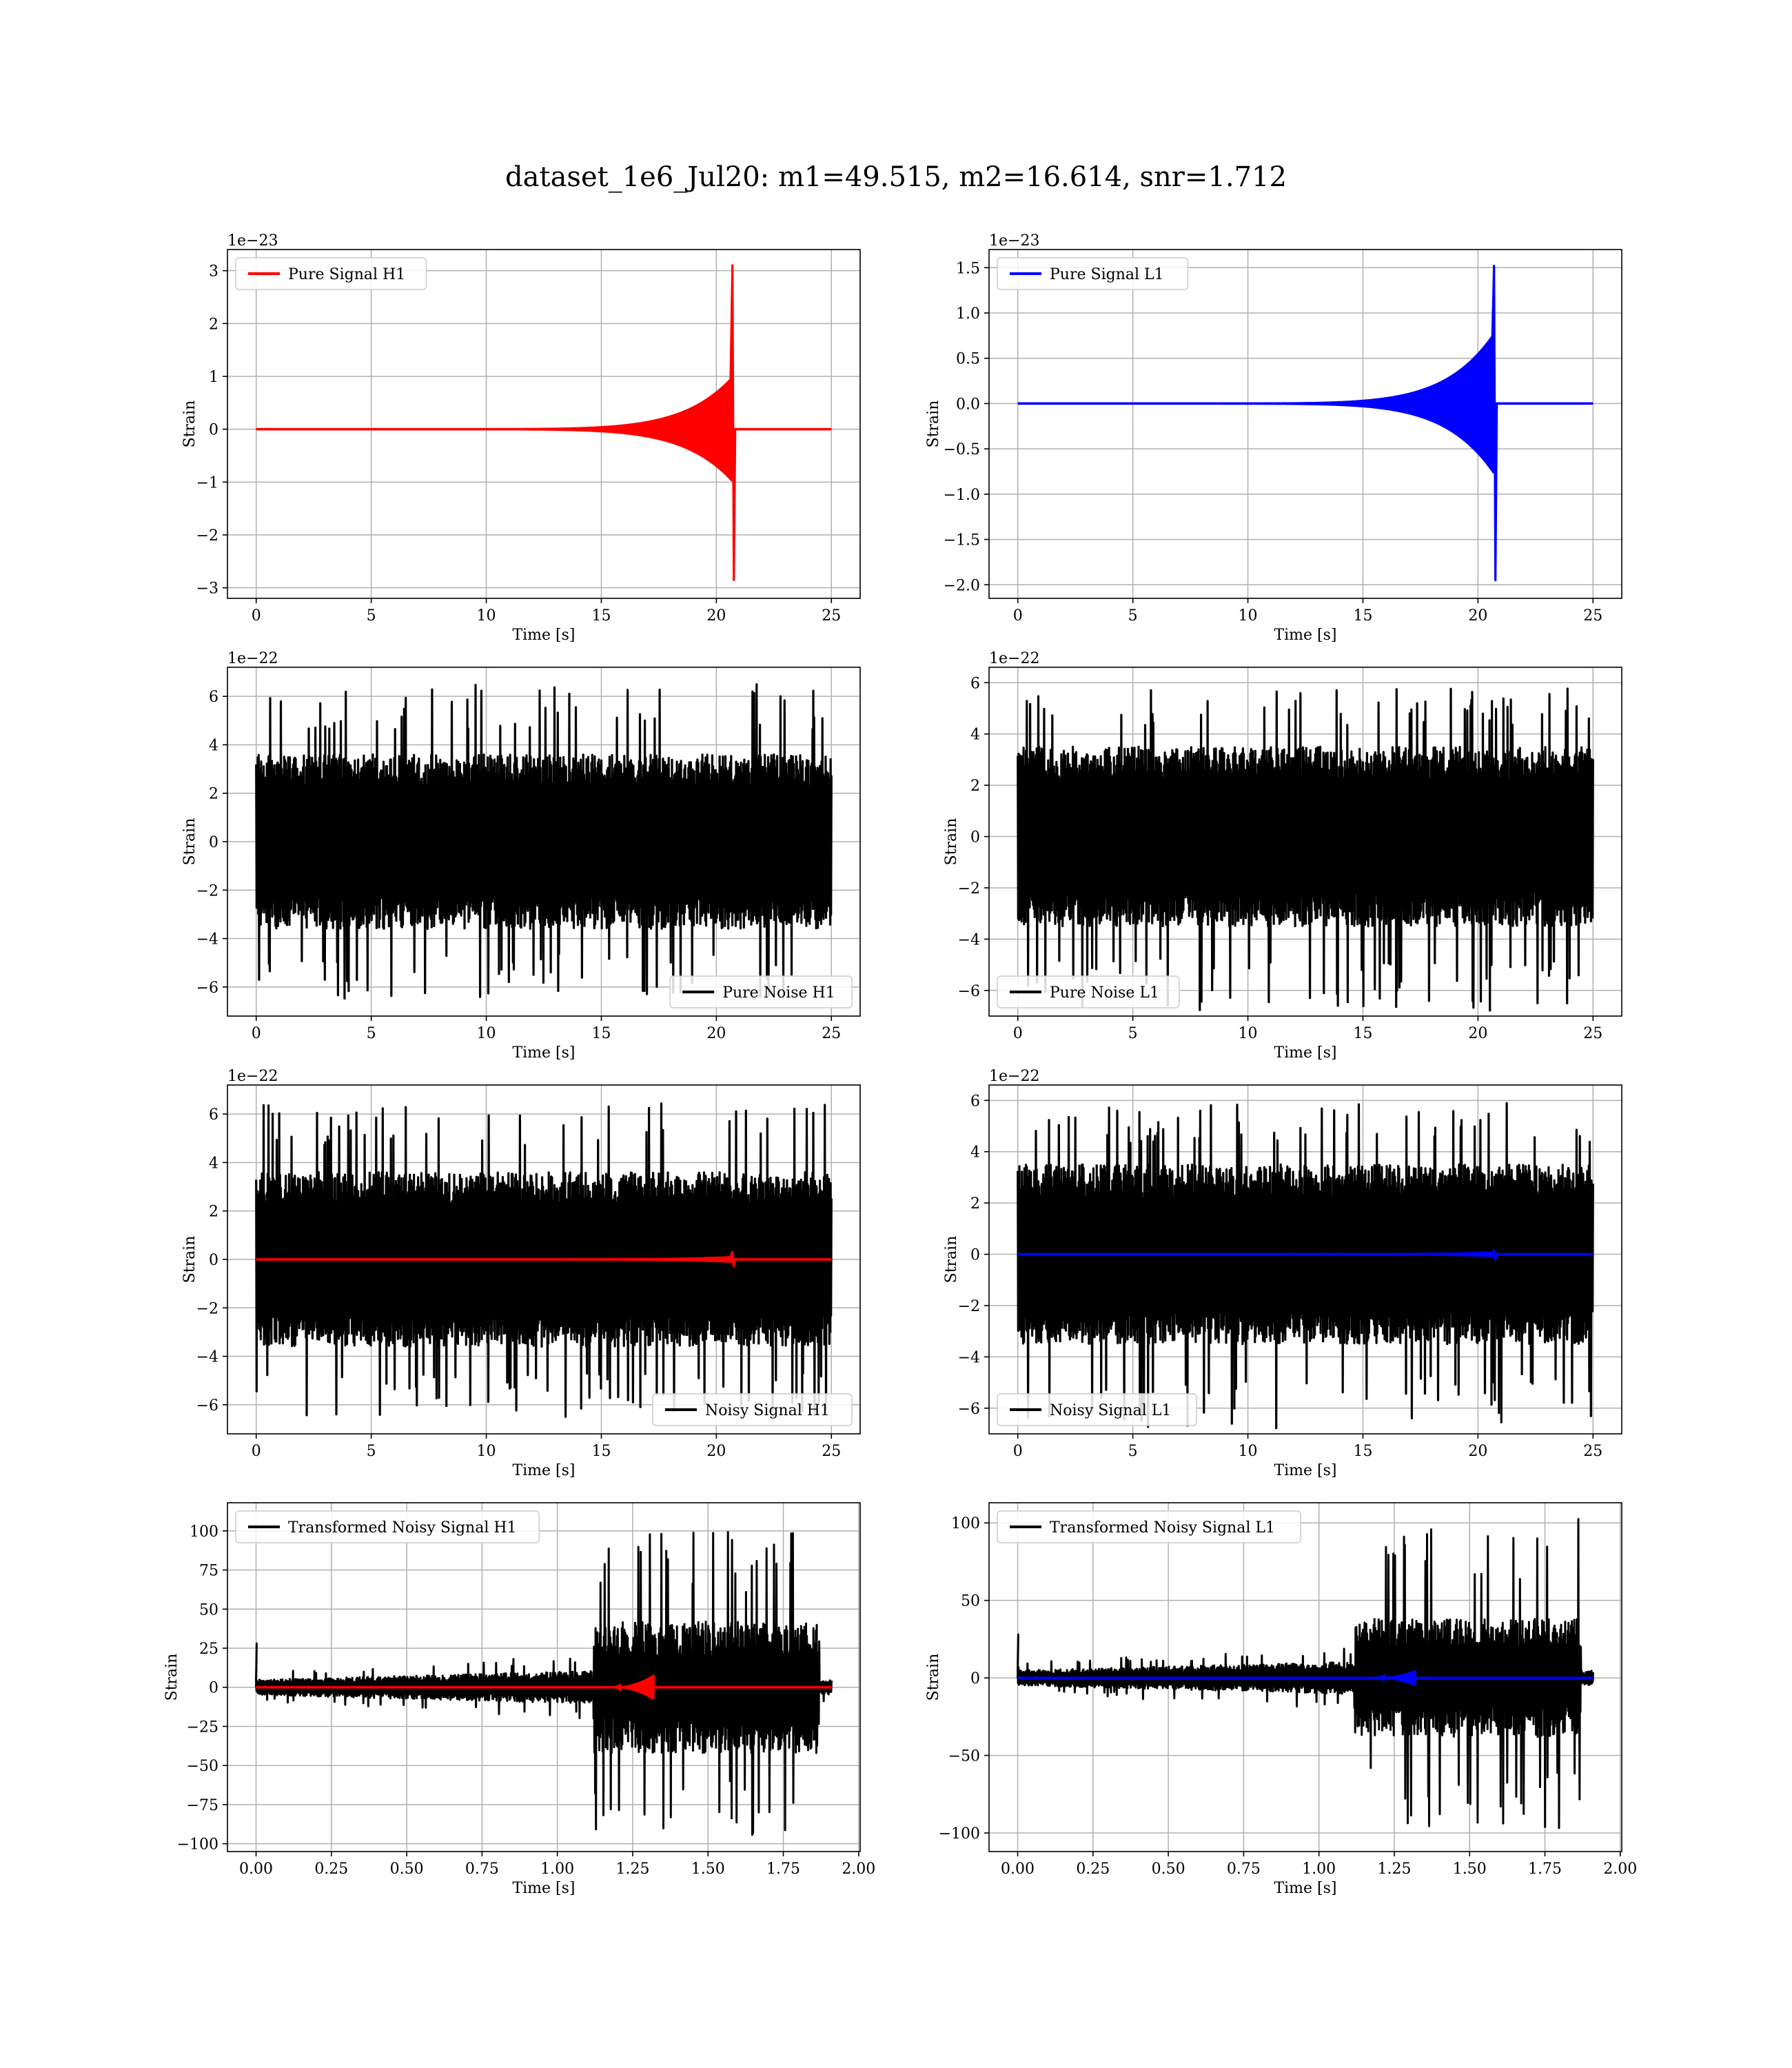  What do you see at coordinates (1305, 1888) in the screenshot?
I see `transformed-noisy-signal-l1-xlabel: Time [s]` at bounding box center [1305, 1888].